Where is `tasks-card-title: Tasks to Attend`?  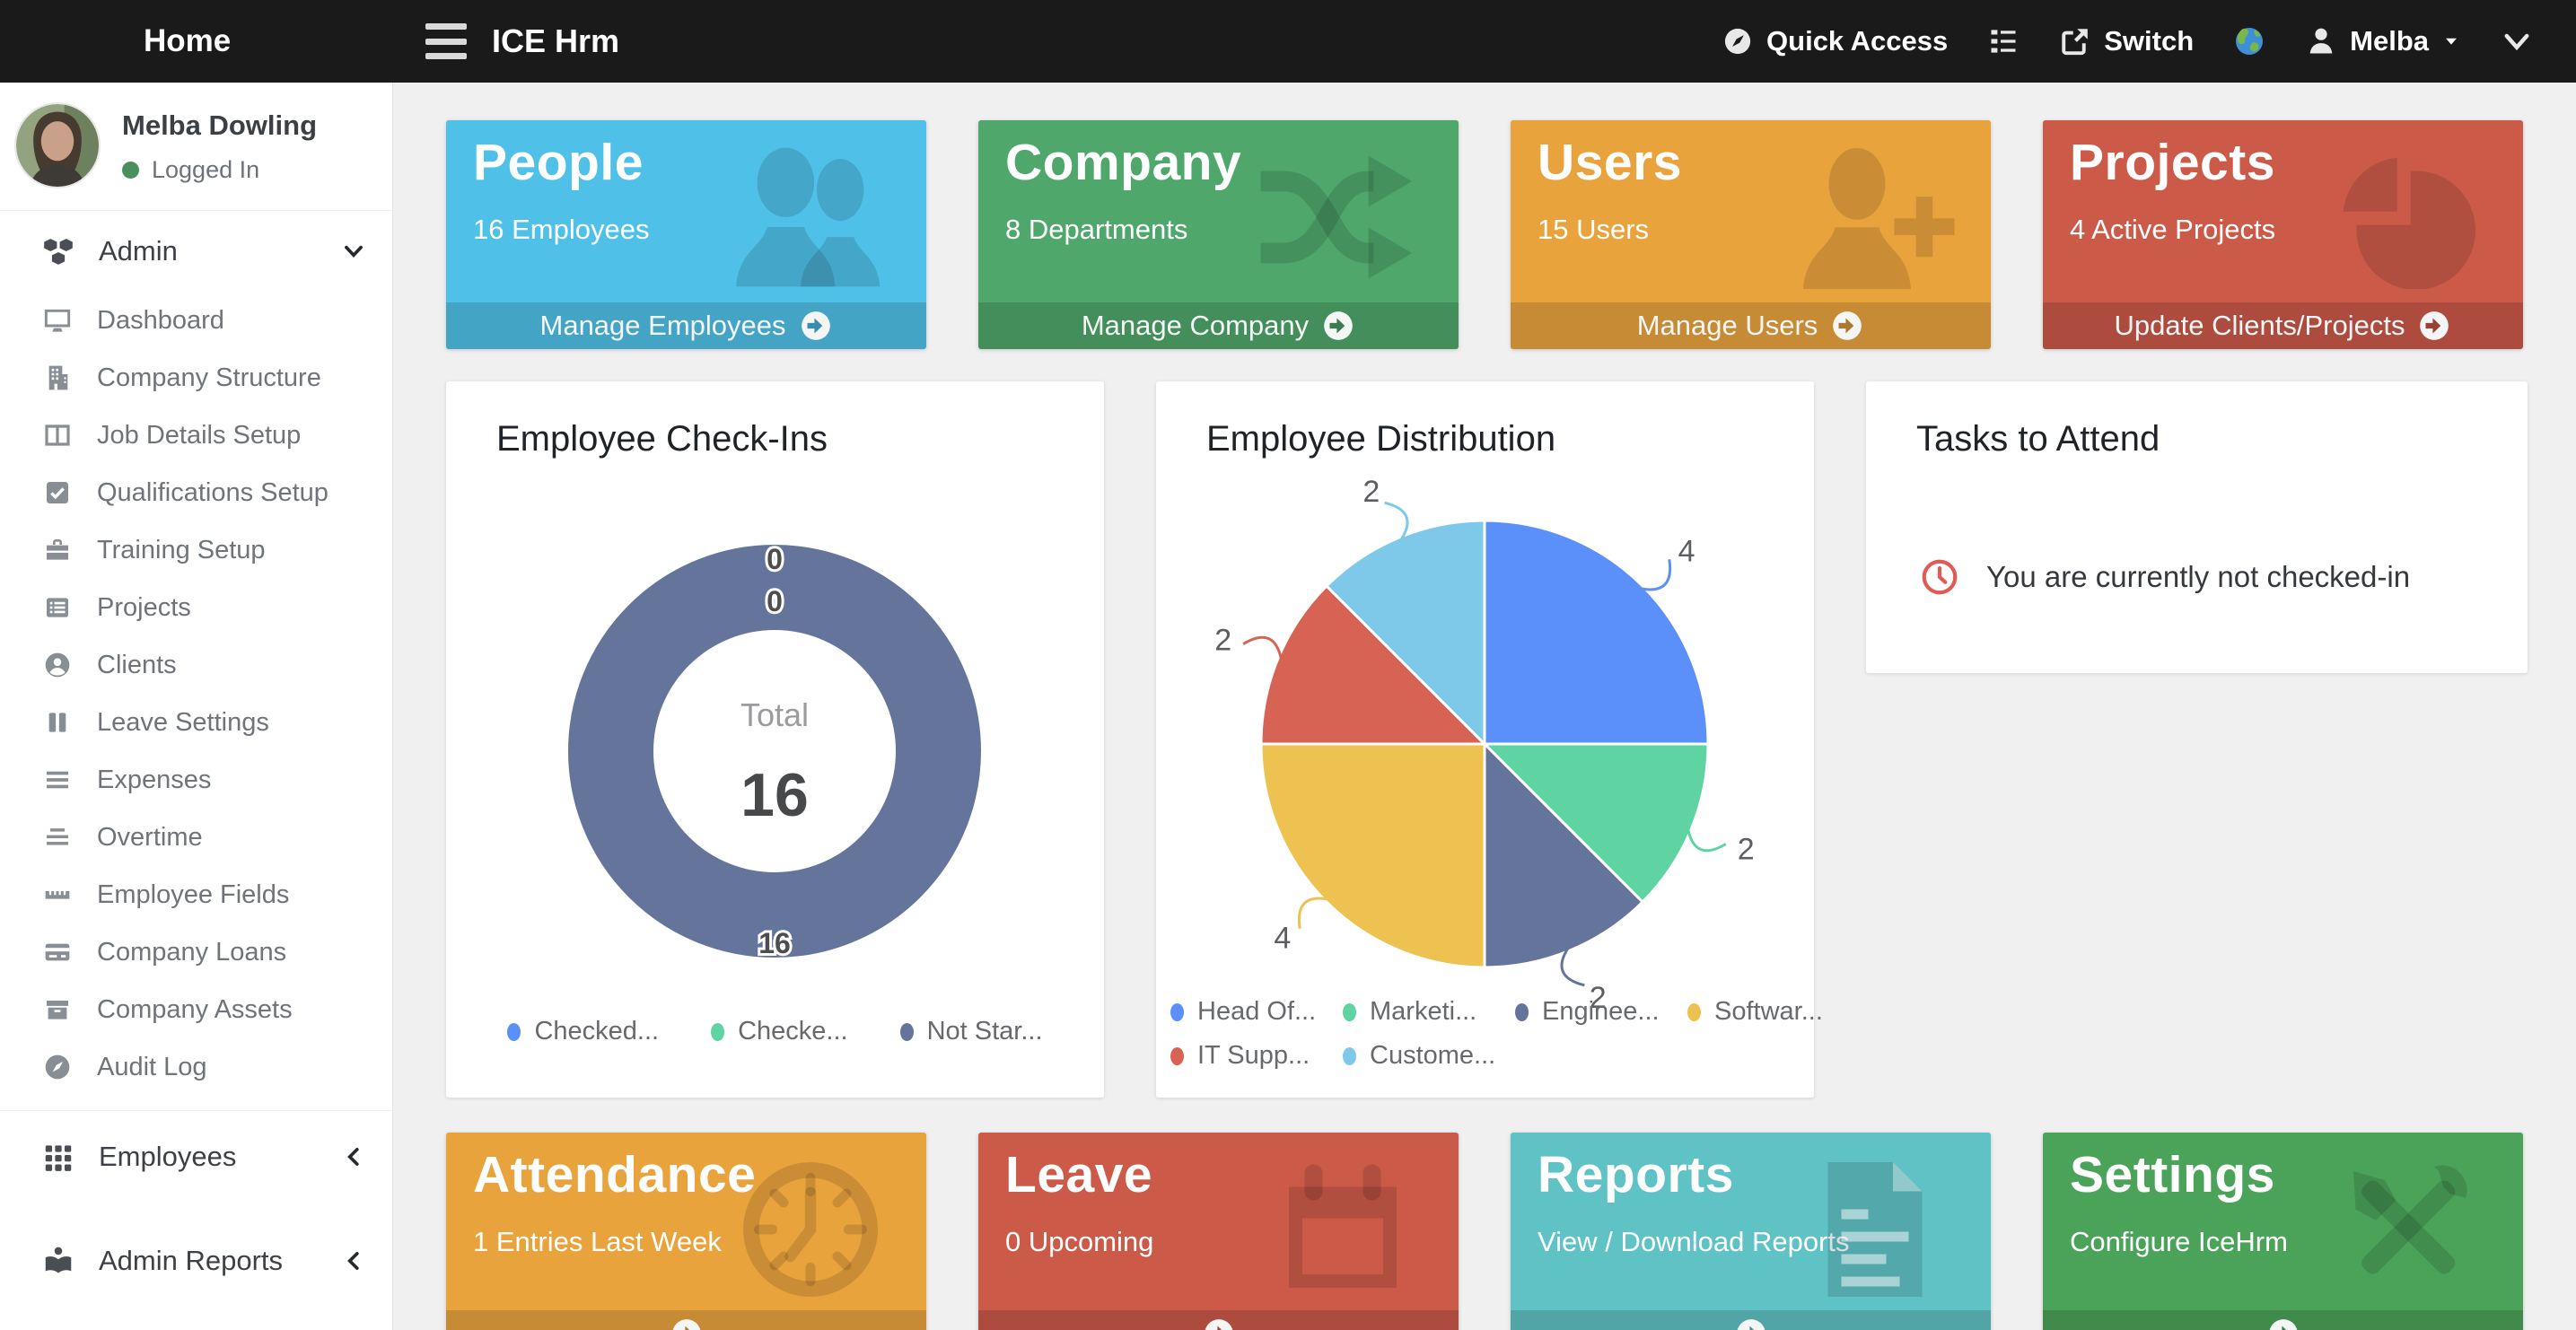
tasks-card-title: Tasks to Attend is located at coordinates (2038, 439).